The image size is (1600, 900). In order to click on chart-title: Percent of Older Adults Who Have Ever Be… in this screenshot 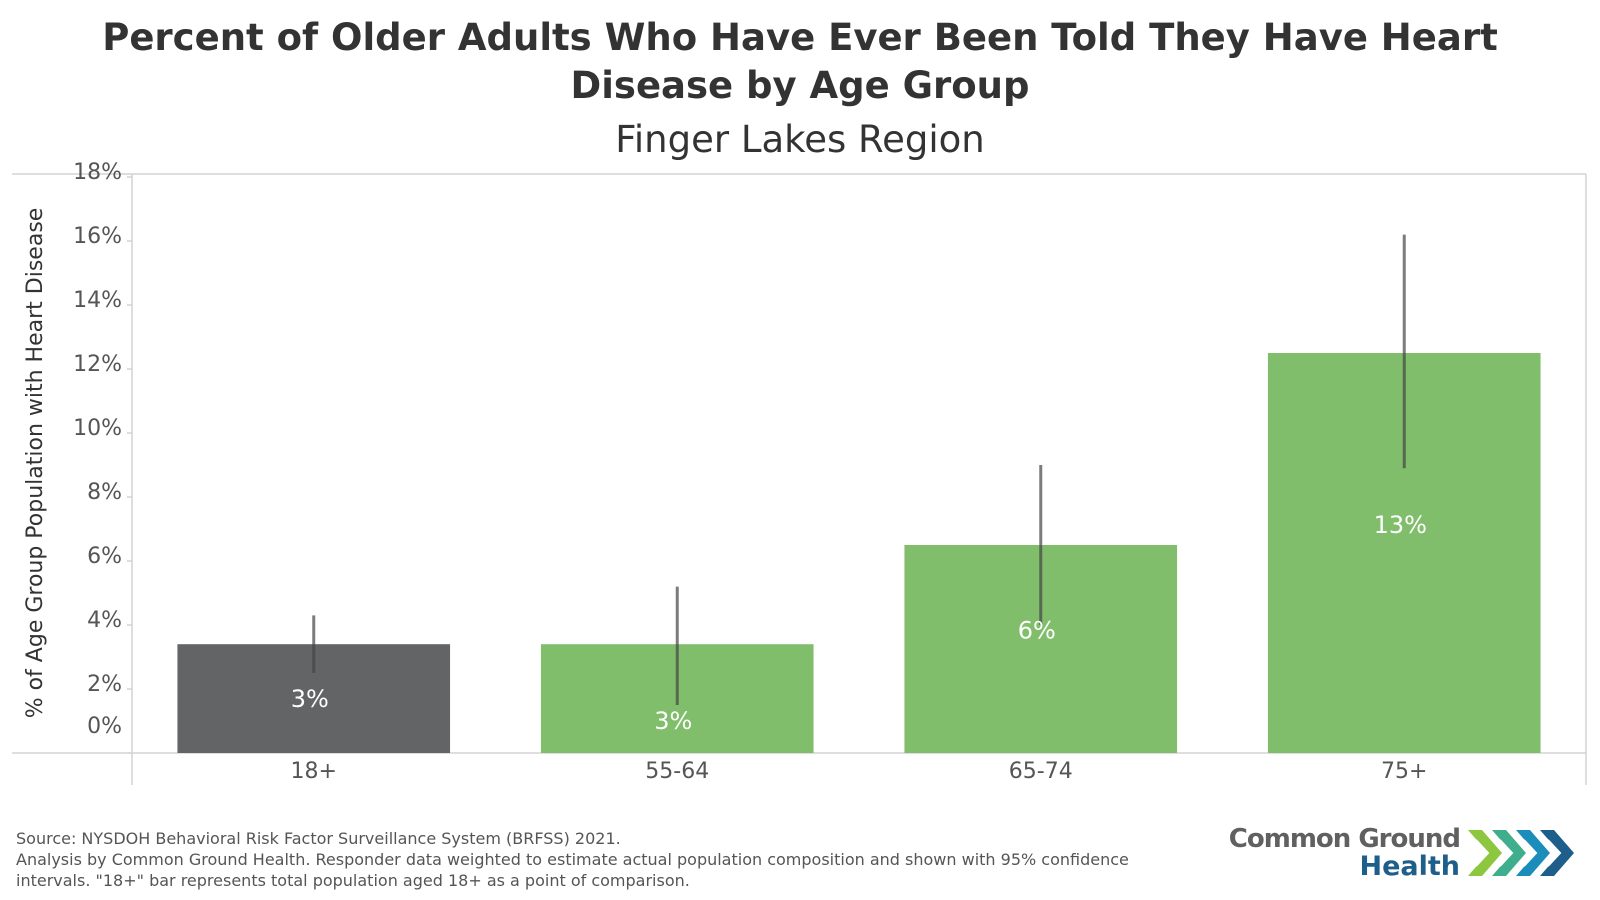, I will do `click(800, 62)`.